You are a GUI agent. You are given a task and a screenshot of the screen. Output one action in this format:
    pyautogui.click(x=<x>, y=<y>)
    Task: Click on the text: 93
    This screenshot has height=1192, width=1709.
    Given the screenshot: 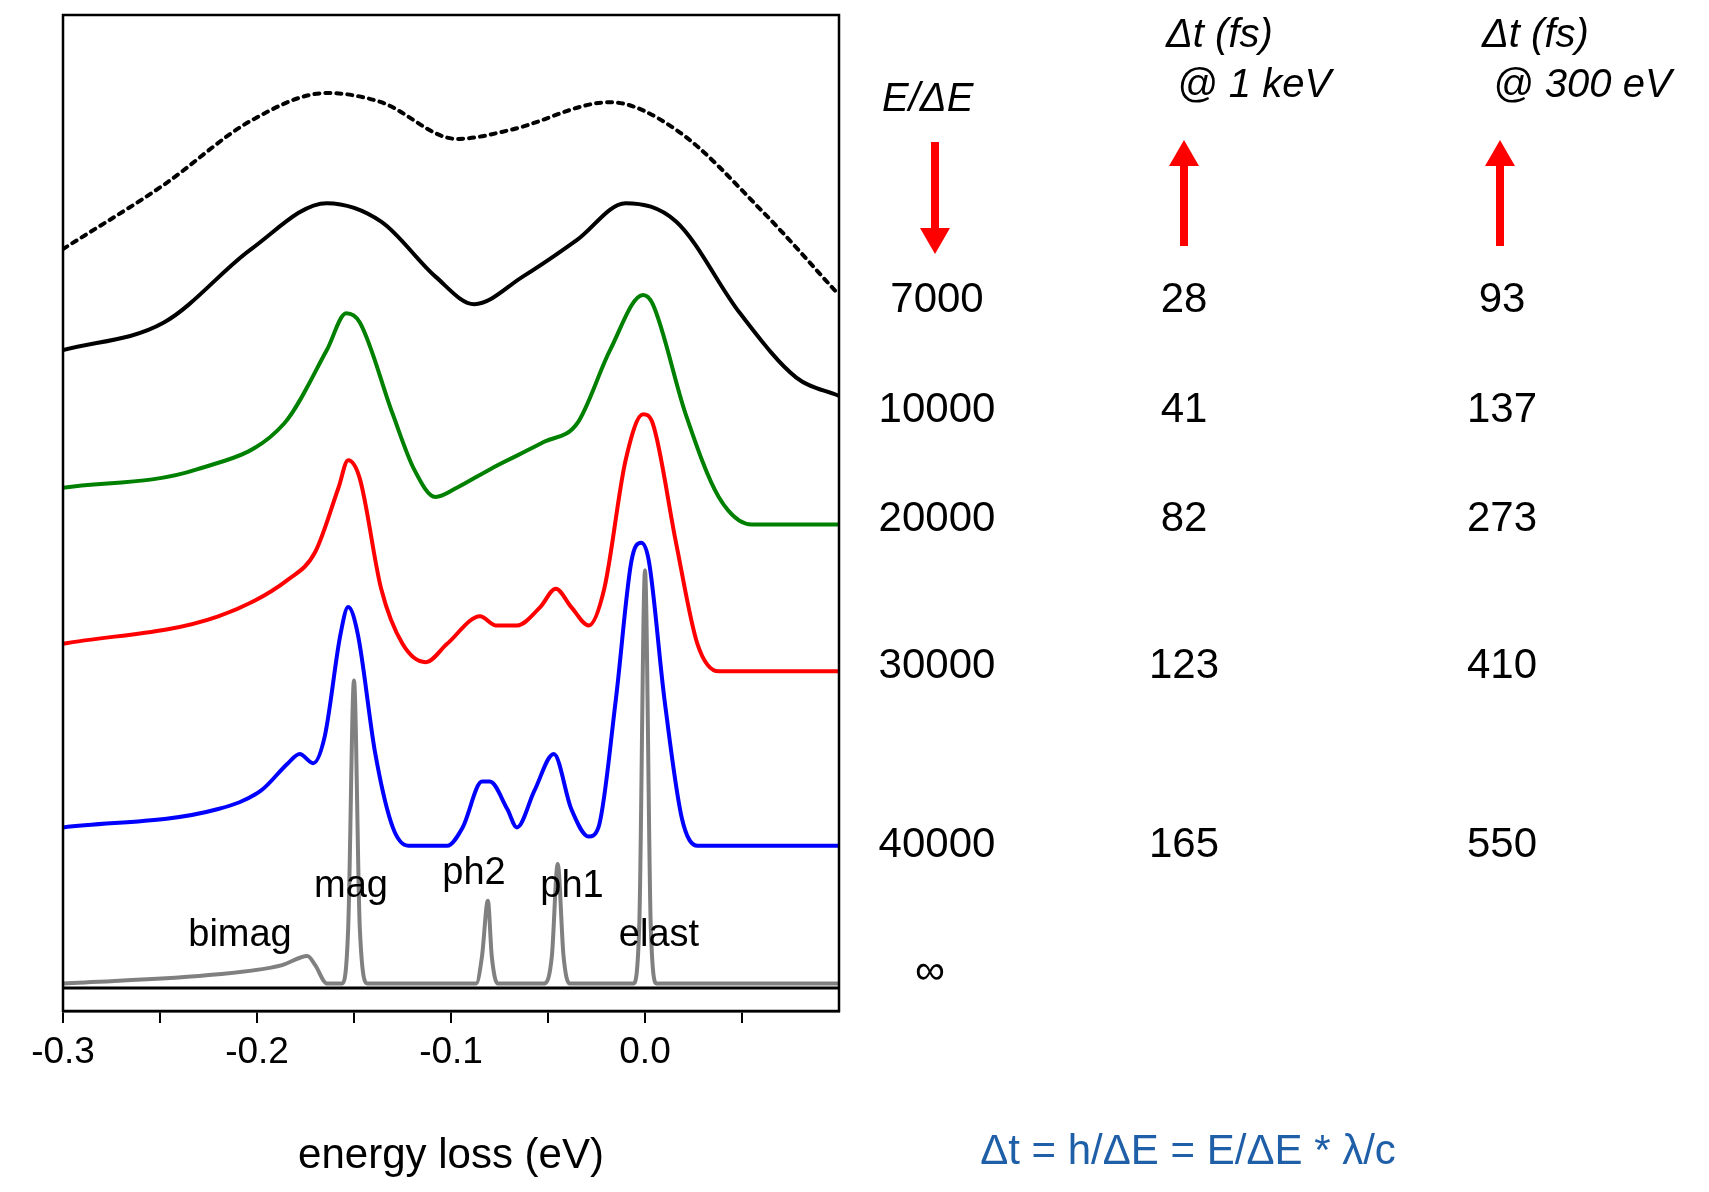 What is the action you would take?
    pyautogui.click(x=1502, y=297)
    